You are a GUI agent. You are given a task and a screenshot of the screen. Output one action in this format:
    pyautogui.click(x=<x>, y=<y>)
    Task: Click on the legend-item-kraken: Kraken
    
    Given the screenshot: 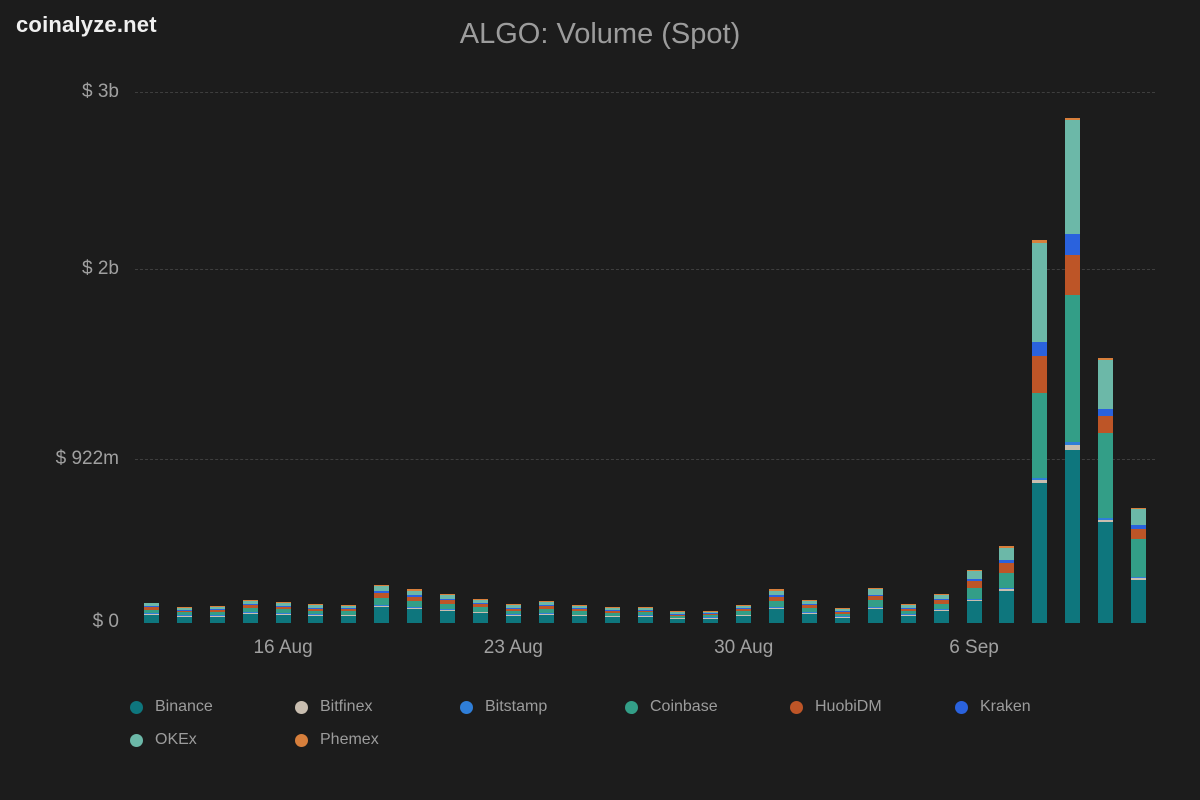 What is the action you would take?
    pyautogui.click(x=1037, y=707)
    